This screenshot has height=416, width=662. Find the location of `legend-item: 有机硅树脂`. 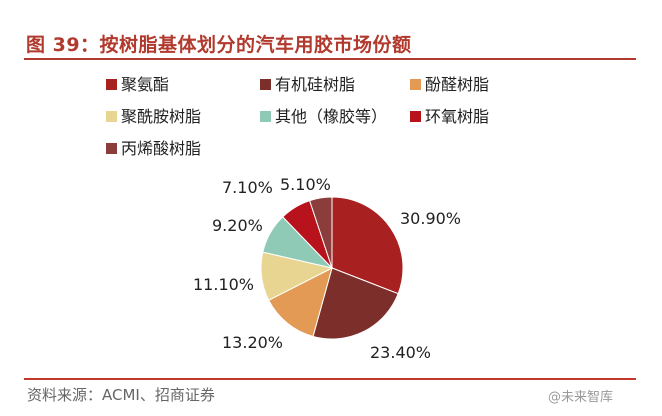

legend-item: 有机硅树脂 is located at coordinates (307, 85).